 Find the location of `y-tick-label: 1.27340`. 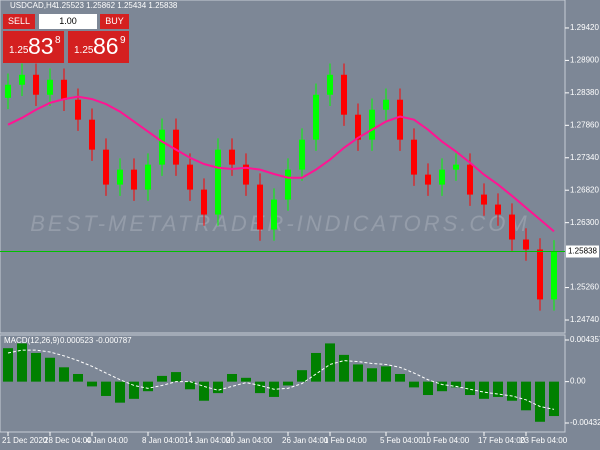

y-tick-label: 1.27340 is located at coordinates (584, 157).